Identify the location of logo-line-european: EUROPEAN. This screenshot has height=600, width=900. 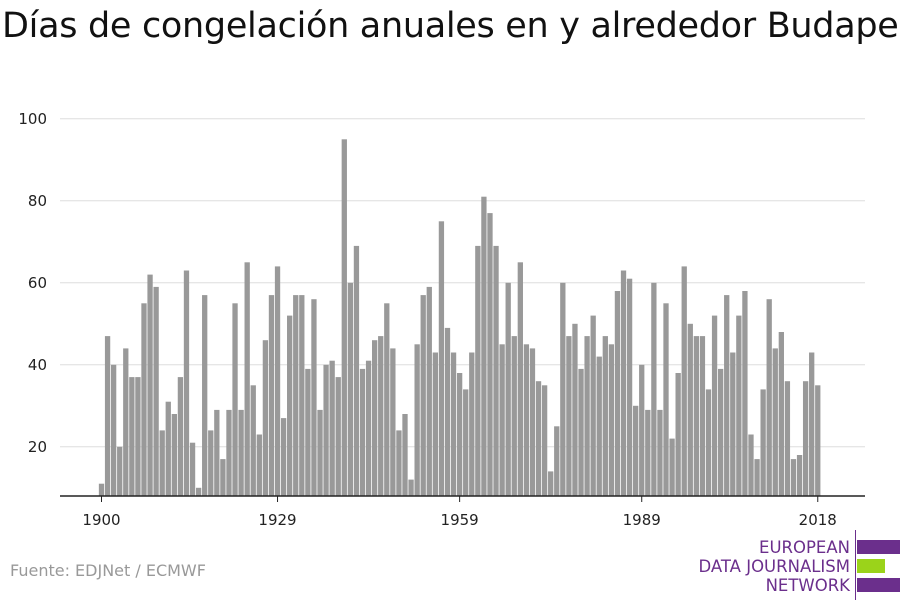
(804, 547).